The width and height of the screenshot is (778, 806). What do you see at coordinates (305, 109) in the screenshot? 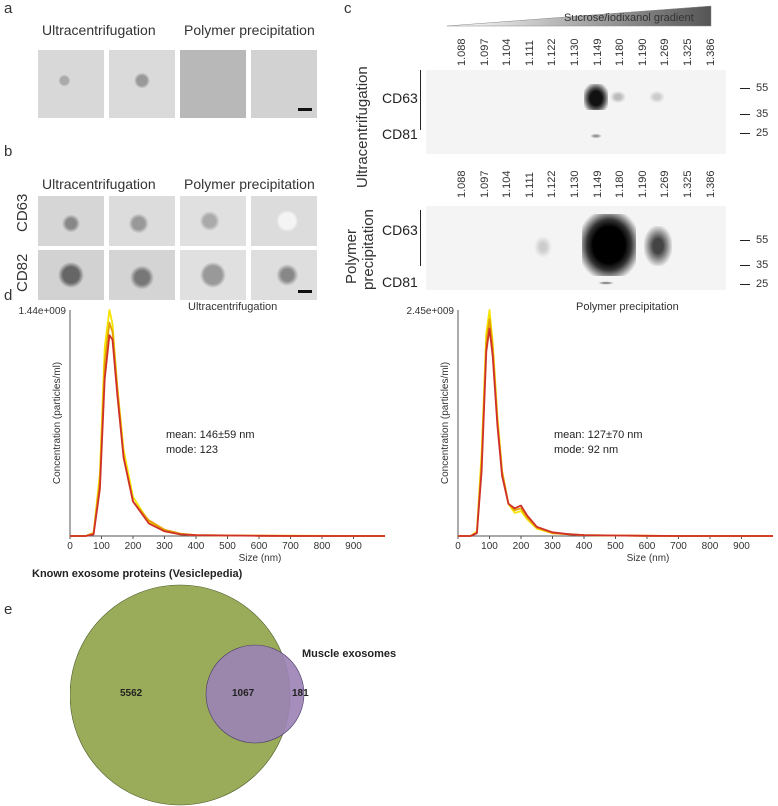
I see `scale-bar-a` at bounding box center [305, 109].